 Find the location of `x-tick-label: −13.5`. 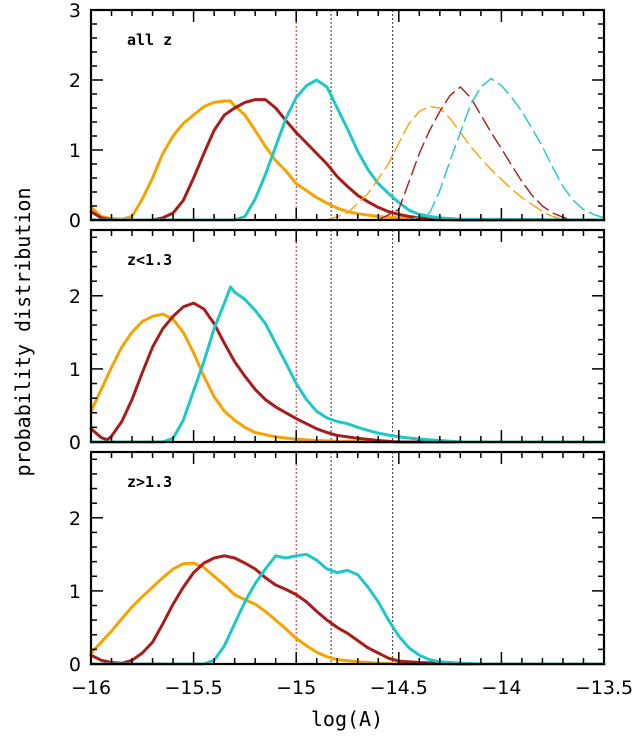

x-tick-label: −13.5 is located at coordinates (604, 688).